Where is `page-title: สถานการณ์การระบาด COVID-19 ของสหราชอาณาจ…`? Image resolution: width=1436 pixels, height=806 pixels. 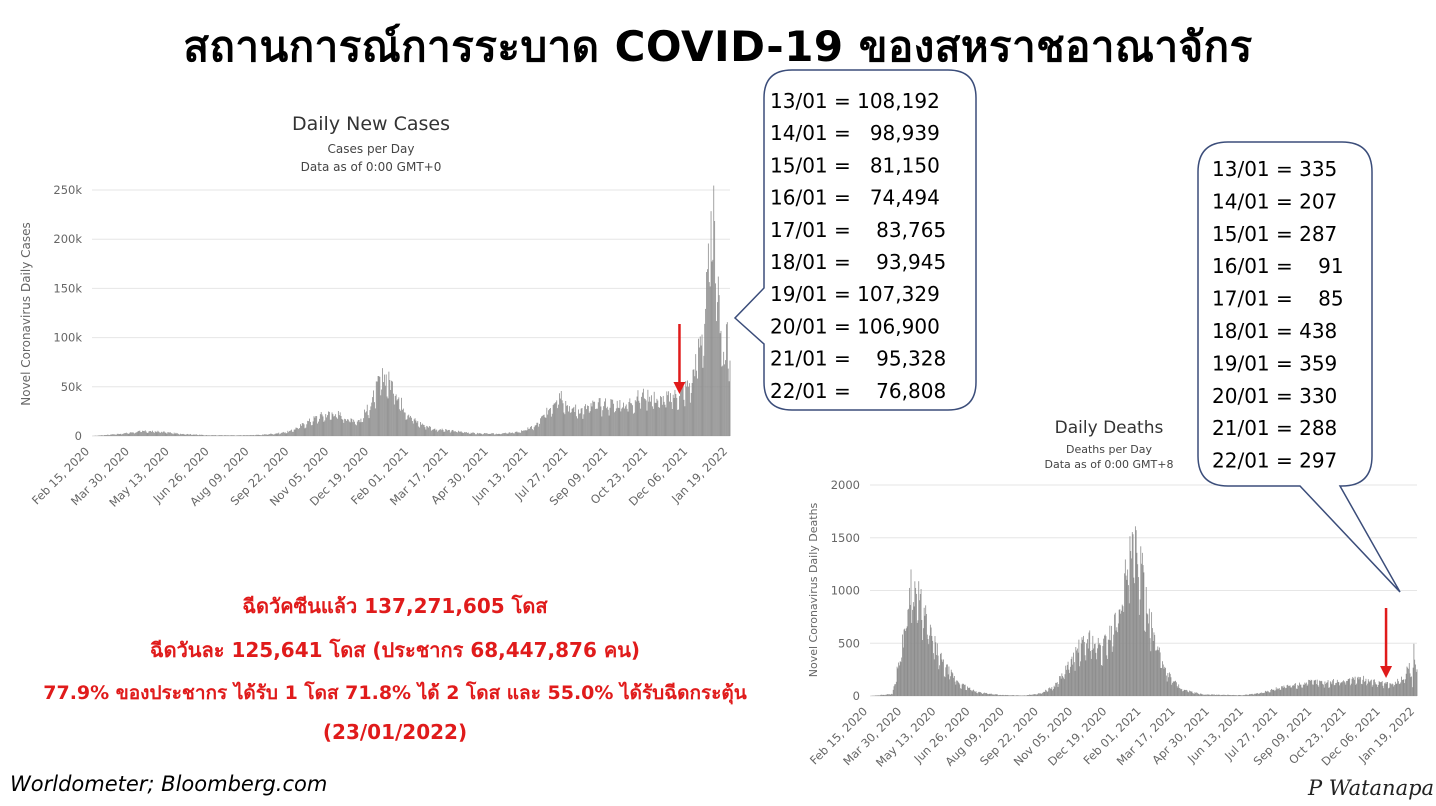 page-title: สถานการณ์การระบาด COVID-19 ของสหราชอาณาจ… is located at coordinates (718, 46).